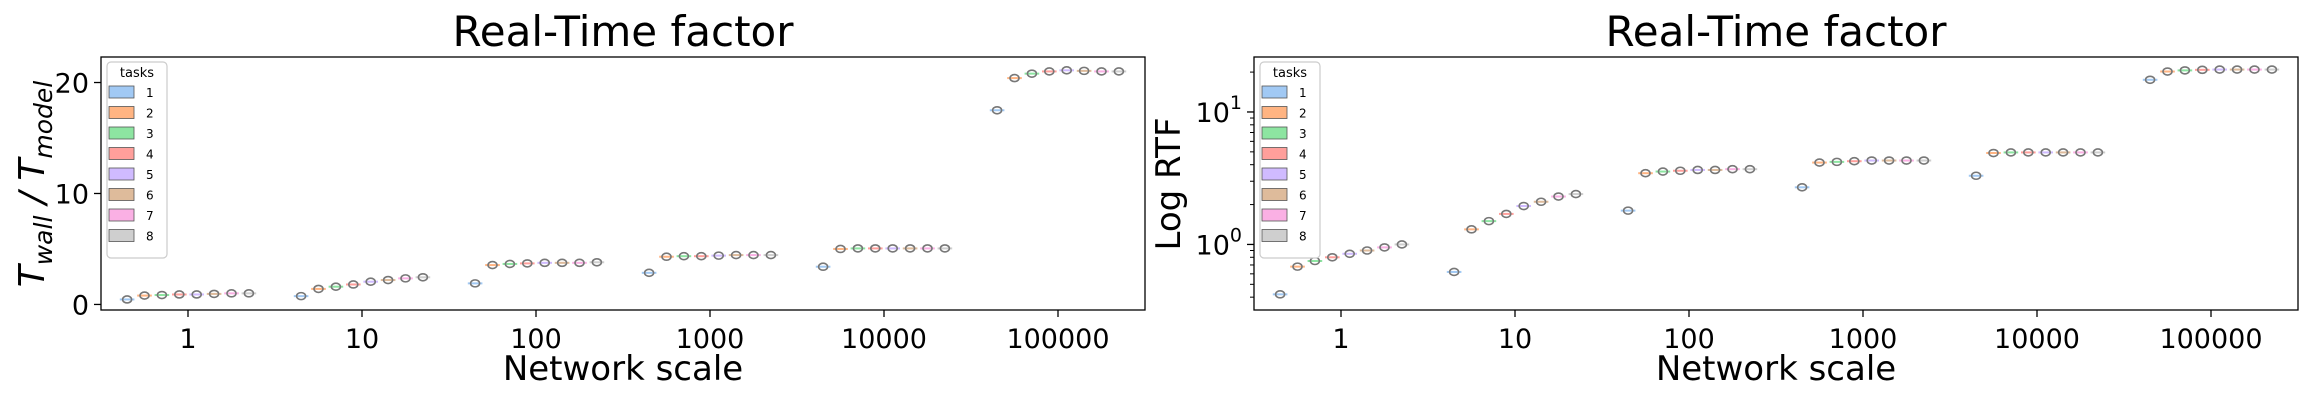  Describe the element at coordinates (1303, 237) in the screenshot. I see `legend-label: 8` at that location.